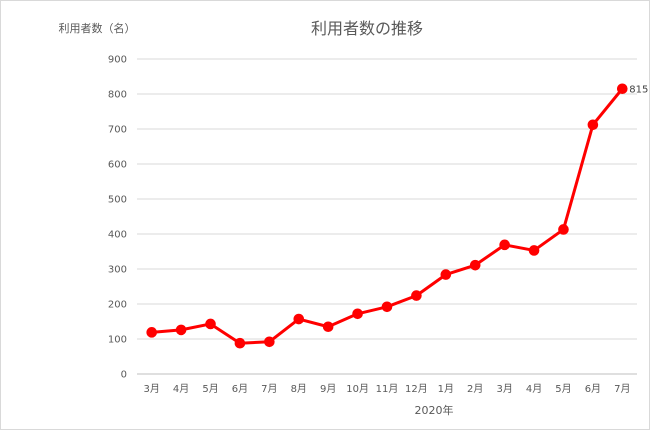 The image size is (650, 435). What do you see at coordinates (117, 305) in the screenshot?
I see `y-tick-label: 200` at bounding box center [117, 305].